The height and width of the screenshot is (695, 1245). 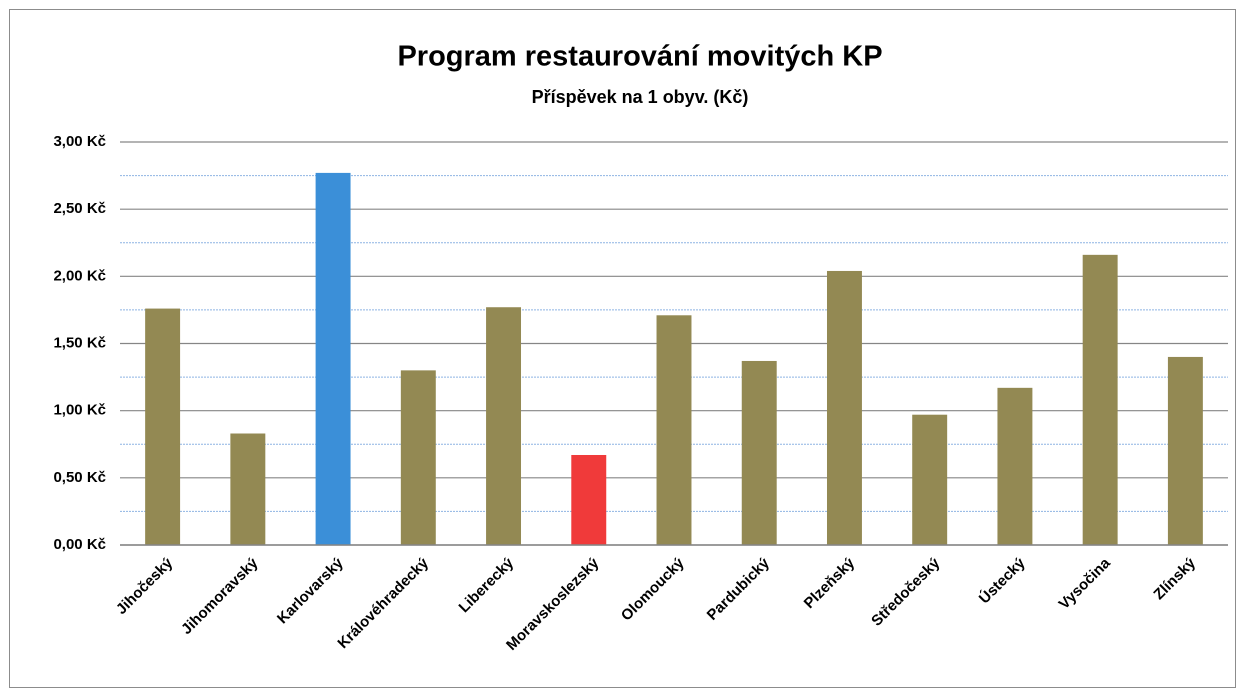 I want to click on y-tick-label: 0,50 Kč, so click(x=79, y=477).